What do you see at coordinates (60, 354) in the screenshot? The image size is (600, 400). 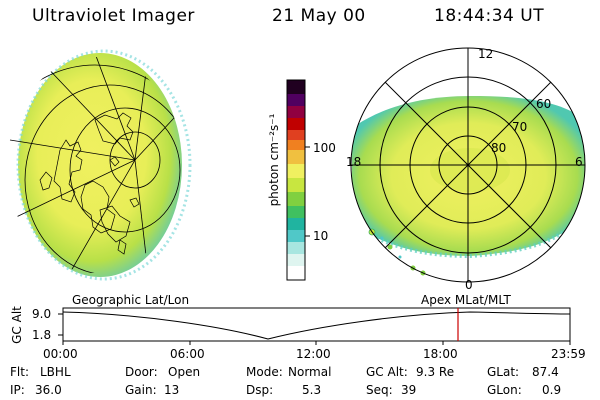 I see `time-tick-0000: 00:00` at bounding box center [60, 354].